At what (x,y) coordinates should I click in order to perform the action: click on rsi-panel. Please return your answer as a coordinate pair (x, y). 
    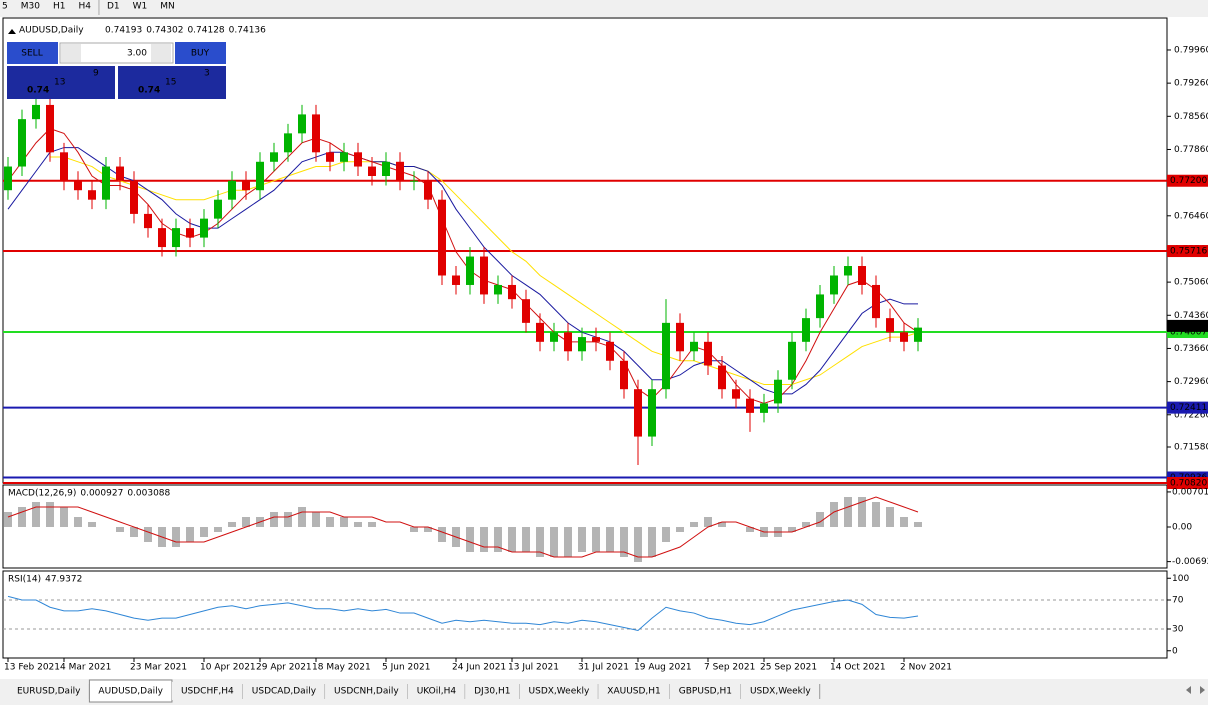
    Looking at the image, I should click on (585, 614).